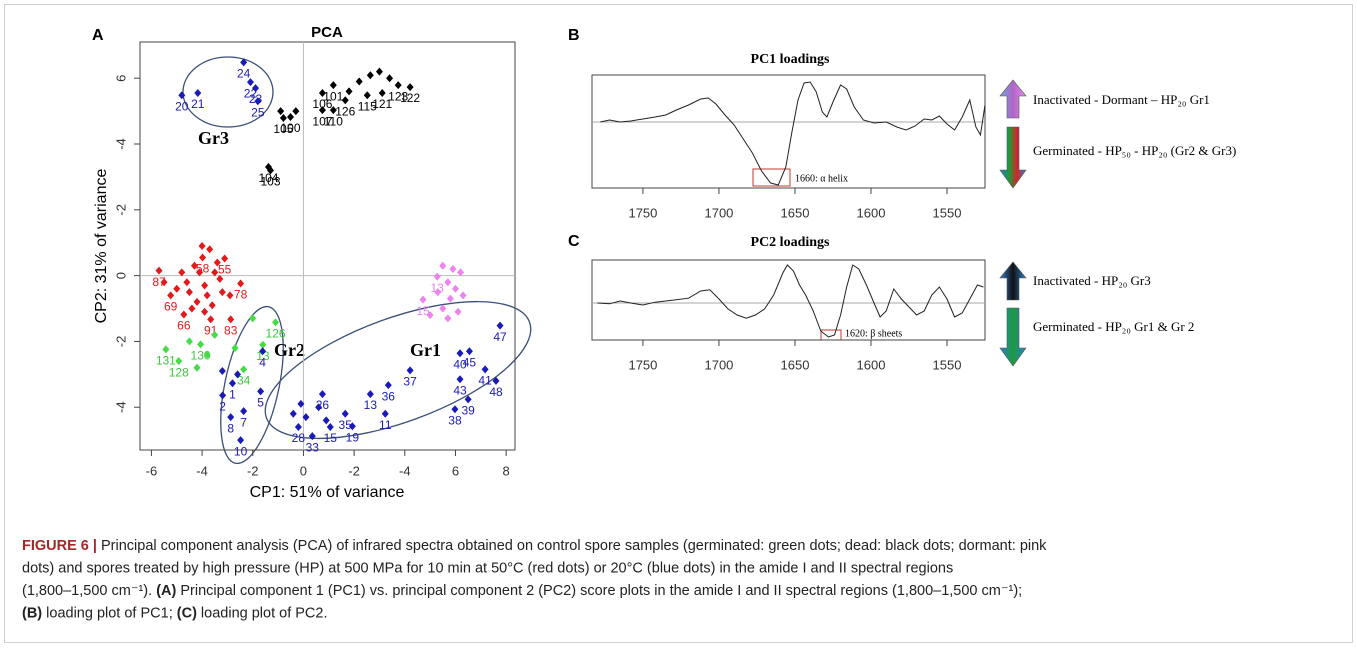 The width and height of the screenshot is (1357, 649). I want to click on annotation: 1620: β sheets, so click(873, 333).